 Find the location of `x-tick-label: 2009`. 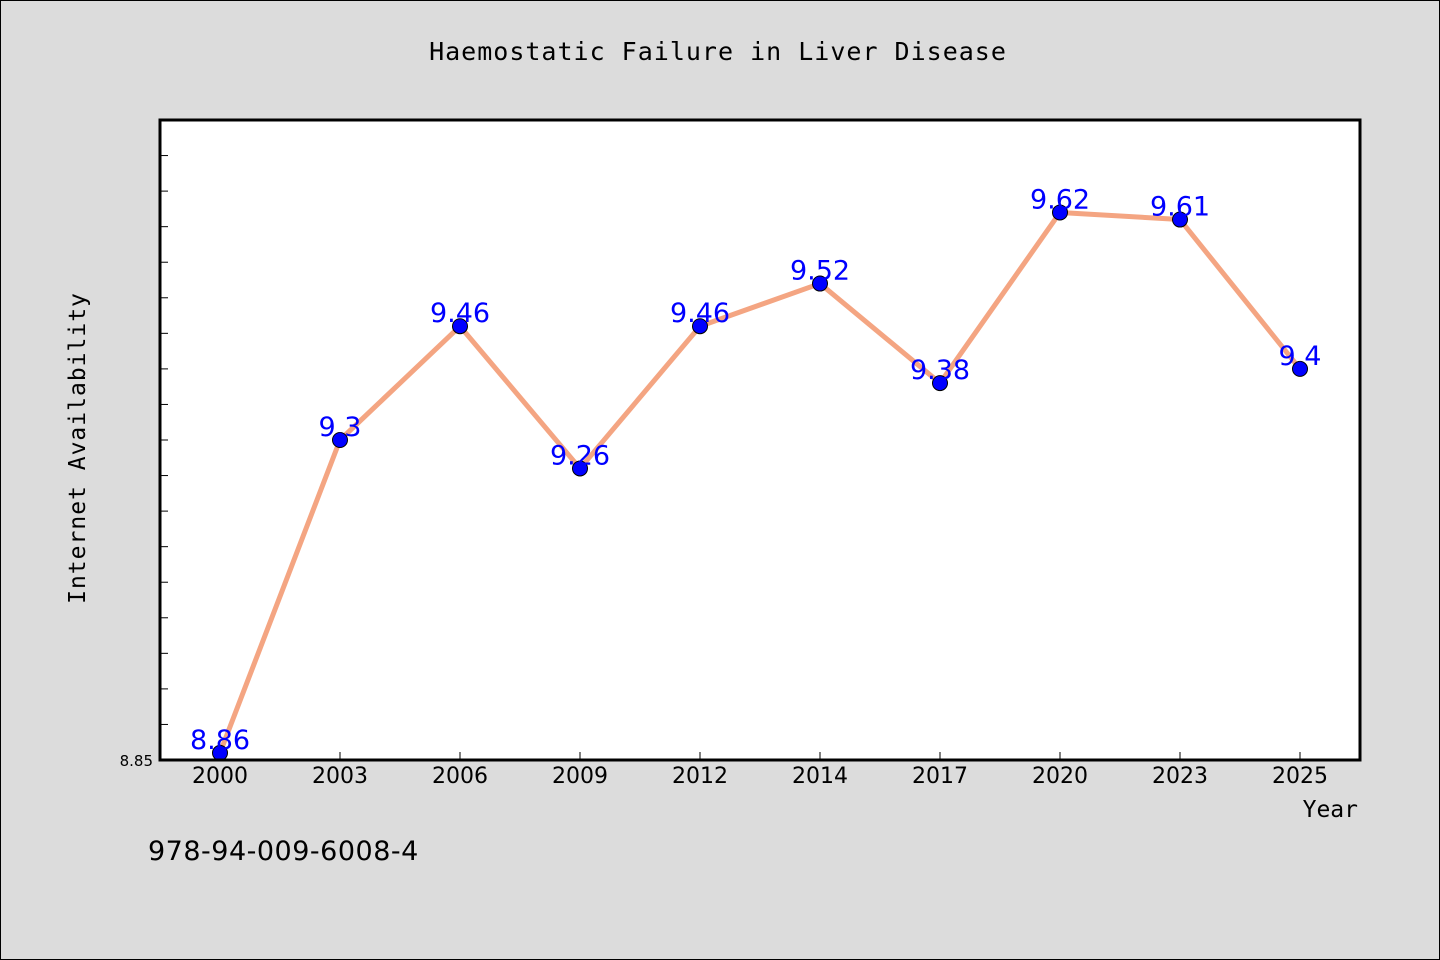

x-tick-label: 2009 is located at coordinates (580, 776).